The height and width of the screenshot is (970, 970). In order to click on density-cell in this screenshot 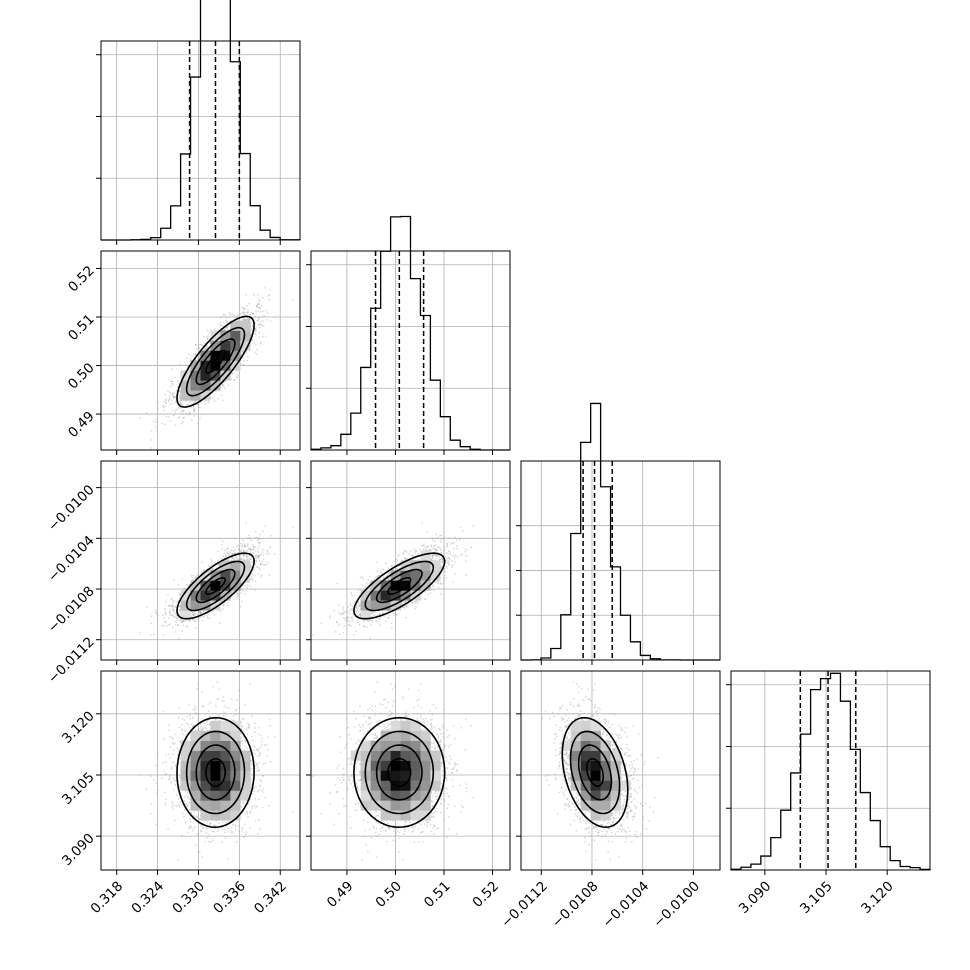, I will do `click(195, 375)`.